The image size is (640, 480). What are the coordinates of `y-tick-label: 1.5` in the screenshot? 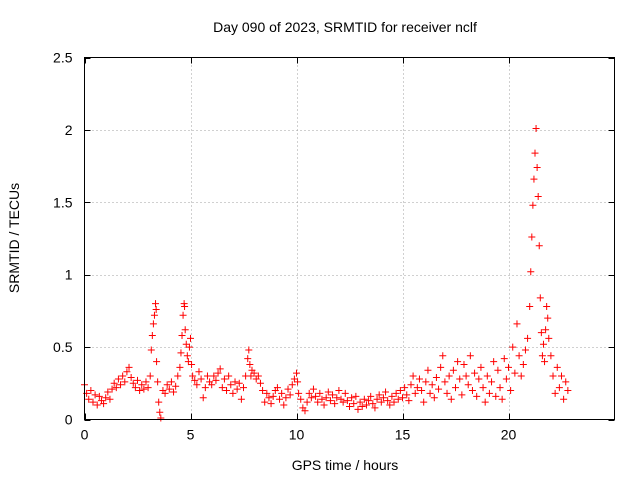 It's located at (63, 202).